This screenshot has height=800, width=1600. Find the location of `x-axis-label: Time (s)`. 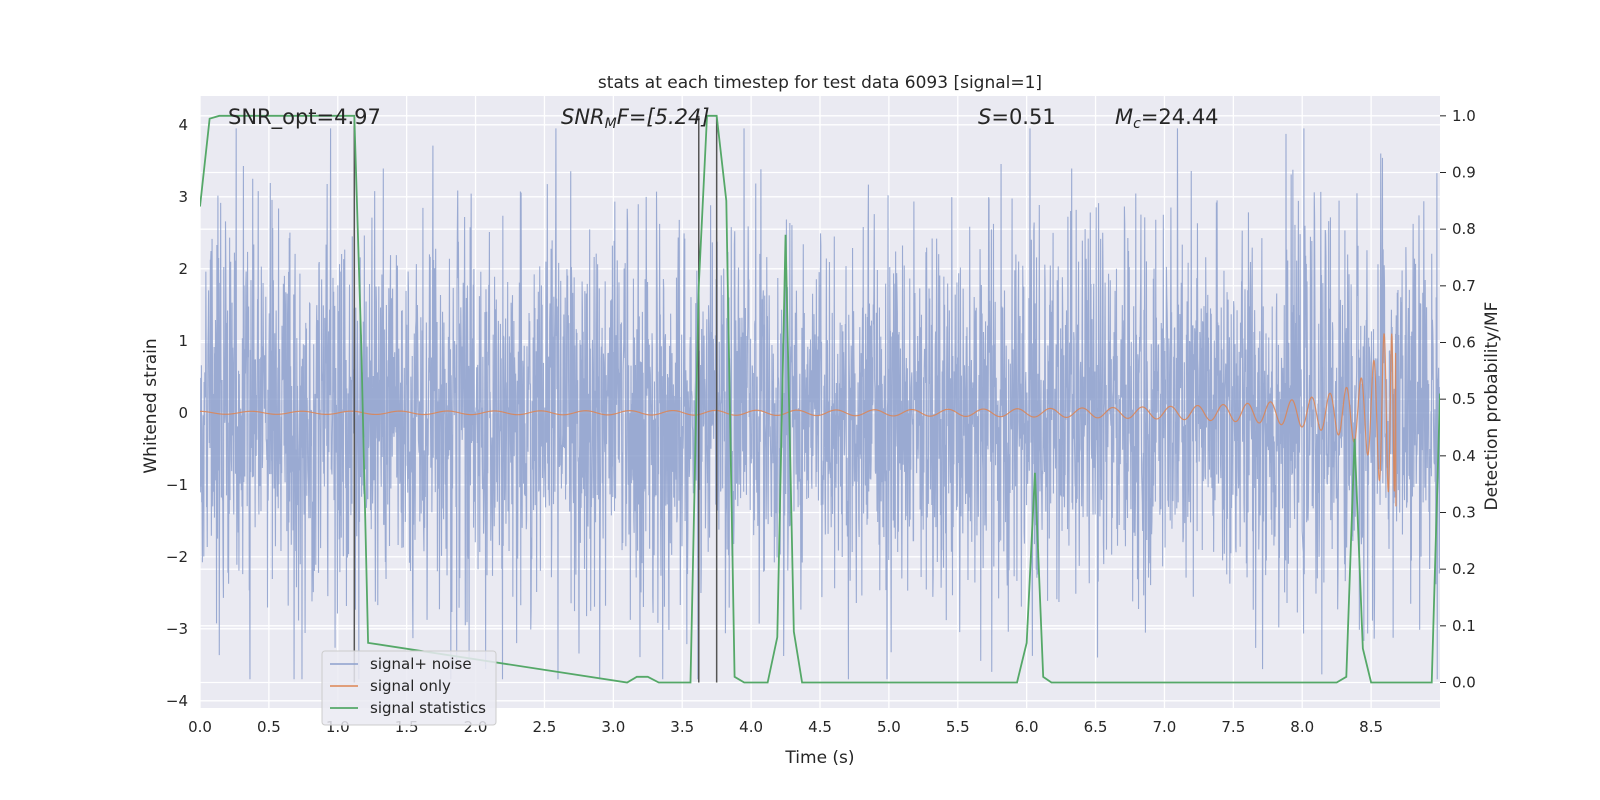

x-axis-label: Time (s) is located at coordinates (819, 758).